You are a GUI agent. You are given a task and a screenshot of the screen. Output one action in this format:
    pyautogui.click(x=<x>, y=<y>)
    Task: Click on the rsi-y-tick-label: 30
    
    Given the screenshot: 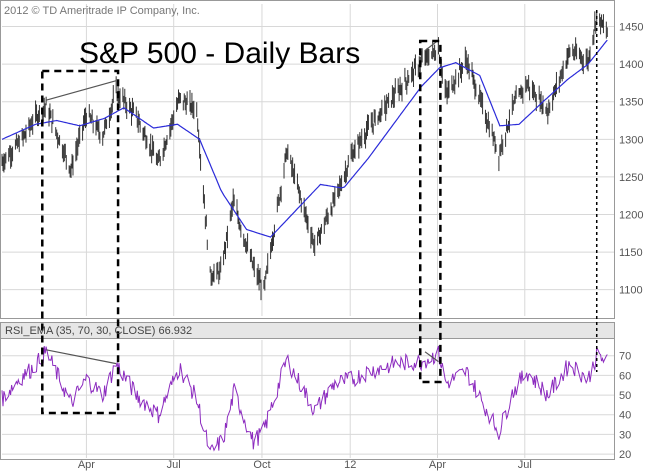 What is the action you would take?
    pyautogui.click(x=625, y=435)
    